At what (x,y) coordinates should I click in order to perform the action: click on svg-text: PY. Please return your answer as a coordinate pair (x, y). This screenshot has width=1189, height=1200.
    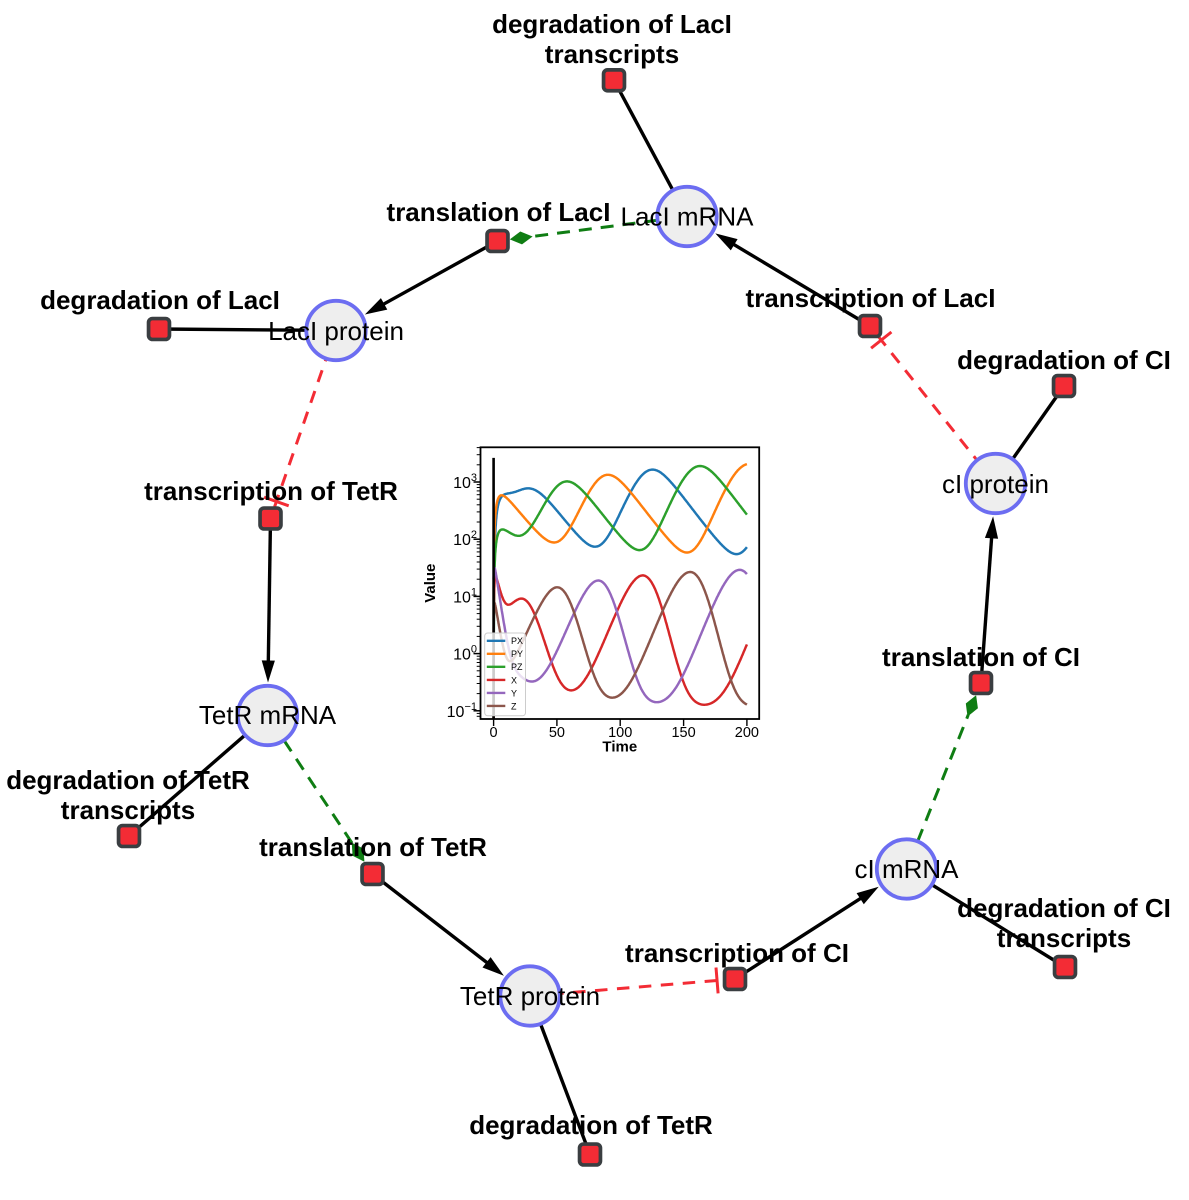
    Looking at the image, I should click on (517, 654).